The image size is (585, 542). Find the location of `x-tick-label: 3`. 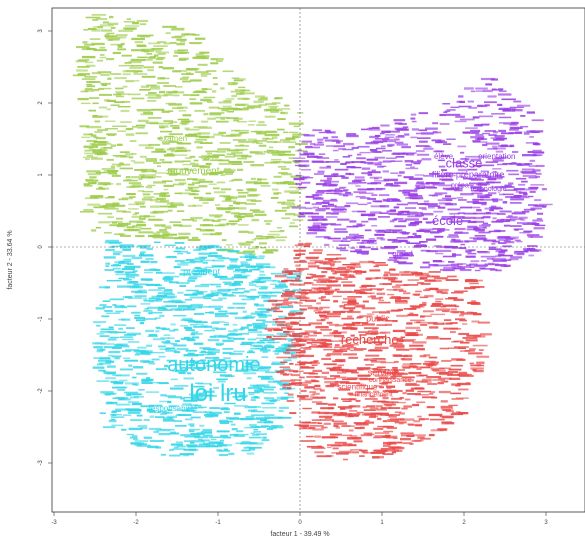

x-tick-label: 3 is located at coordinates (546, 523).